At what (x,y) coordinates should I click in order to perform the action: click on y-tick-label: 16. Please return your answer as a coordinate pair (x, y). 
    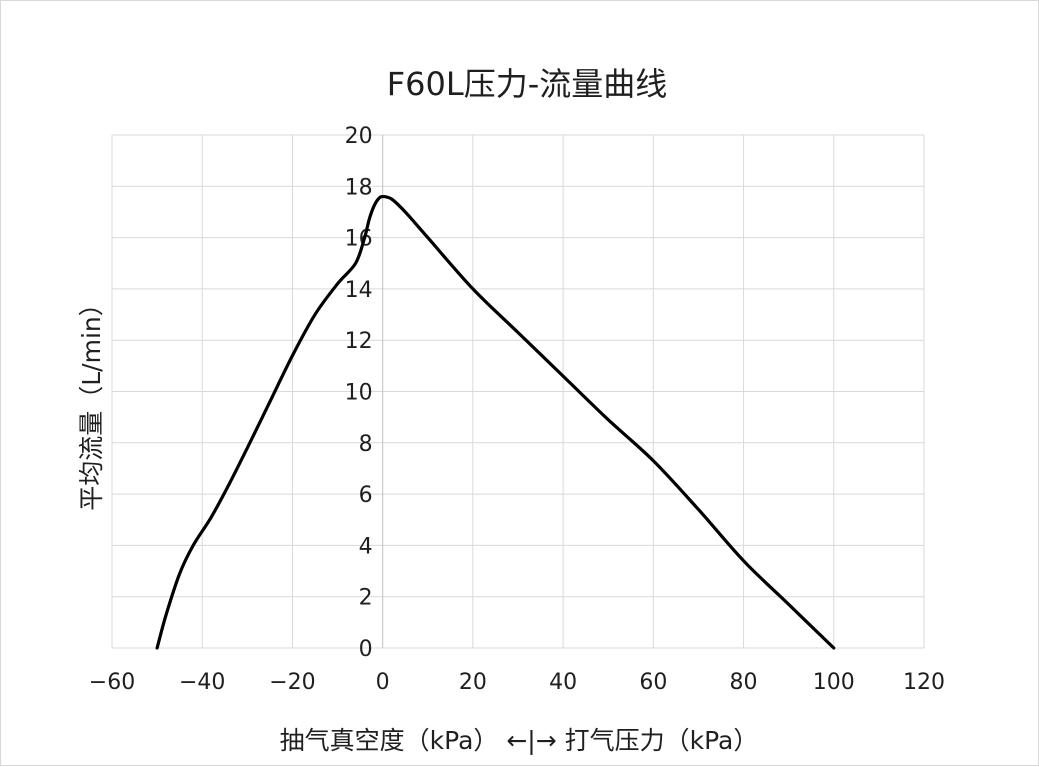
    Looking at the image, I should click on (359, 239).